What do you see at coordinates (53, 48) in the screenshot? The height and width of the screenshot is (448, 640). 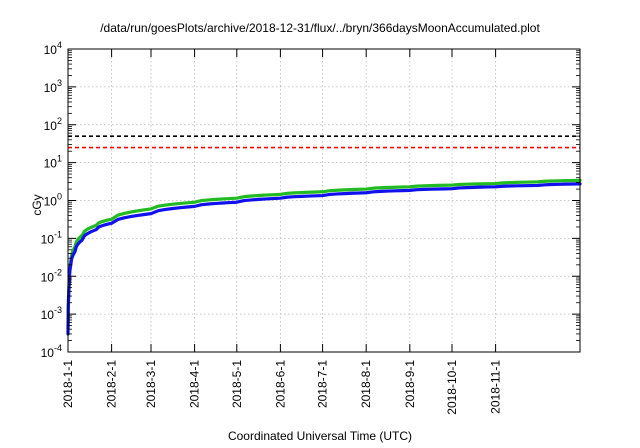 I see `y-tick-label: 10⁴` at bounding box center [53, 48].